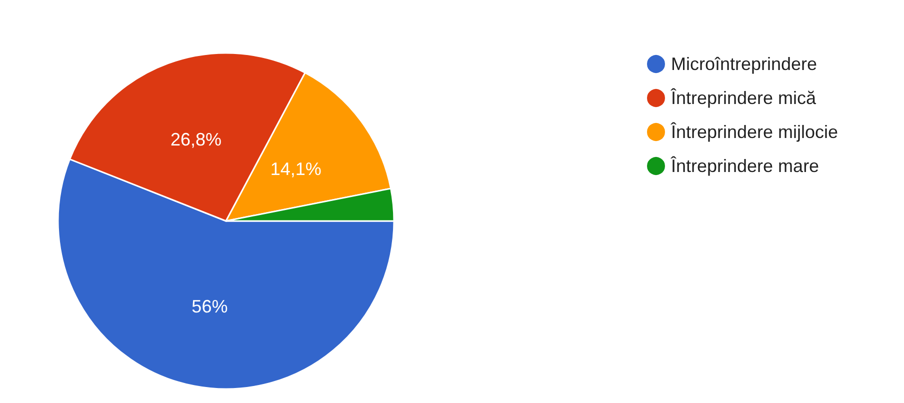 The width and height of the screenshot is (904, 403). What do you see at coordinates (744, 64) in the screenshot?
I see `legend-label: Microîntreprindere` at bounding box center [744, 64].